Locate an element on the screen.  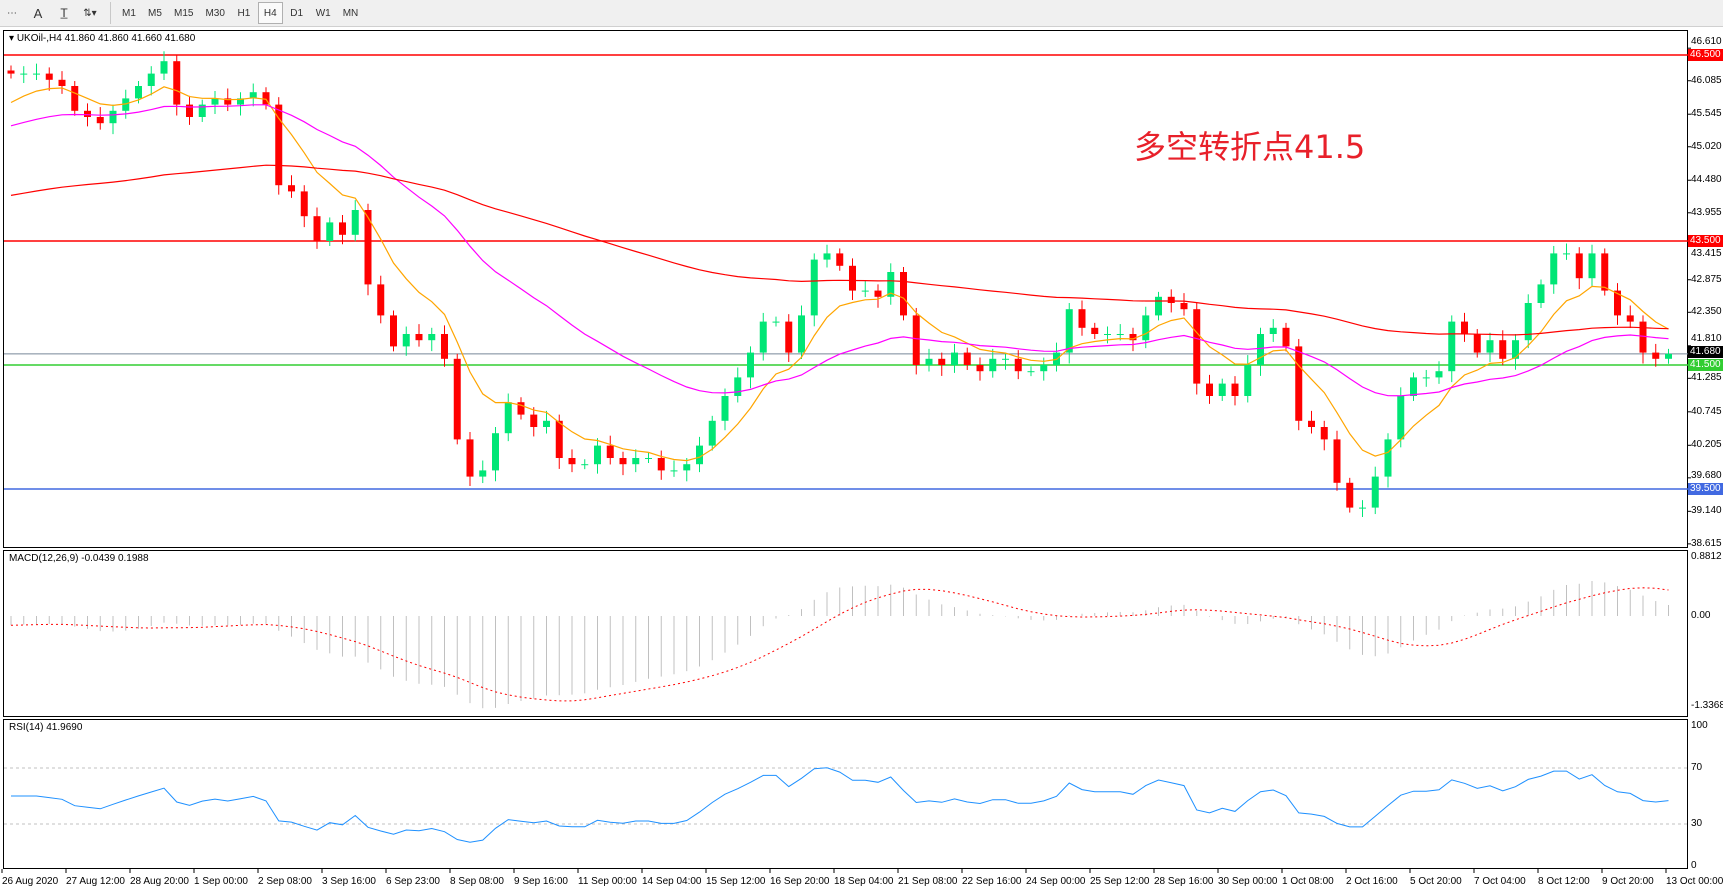
macd-tick: -1.3368 is located at coordinates (1707, 705).